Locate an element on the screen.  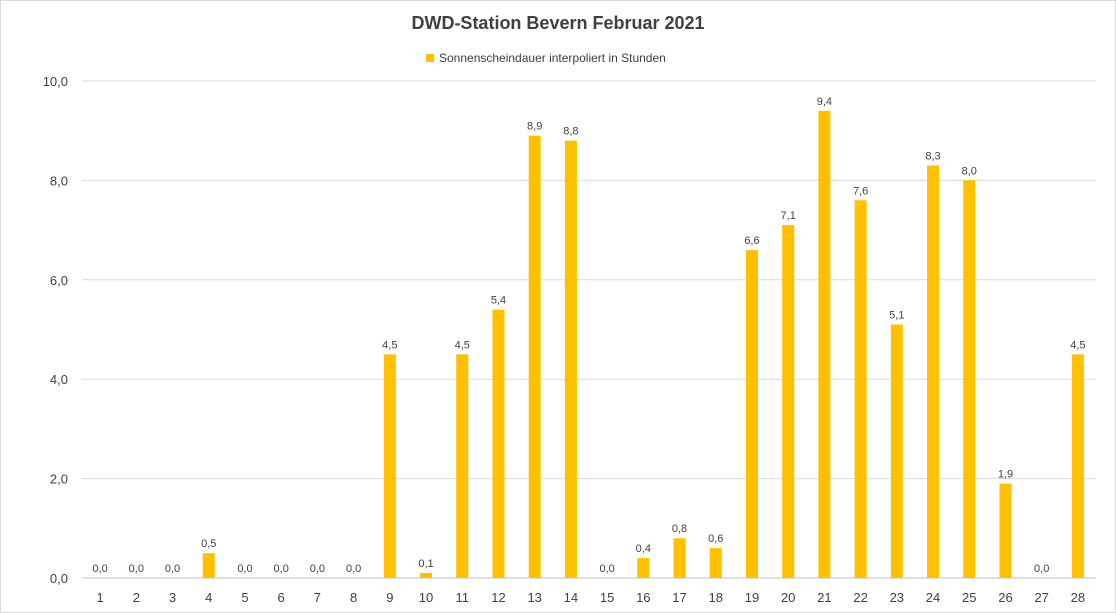
x-tick-label: 10 is located at coordinates (426, 597).